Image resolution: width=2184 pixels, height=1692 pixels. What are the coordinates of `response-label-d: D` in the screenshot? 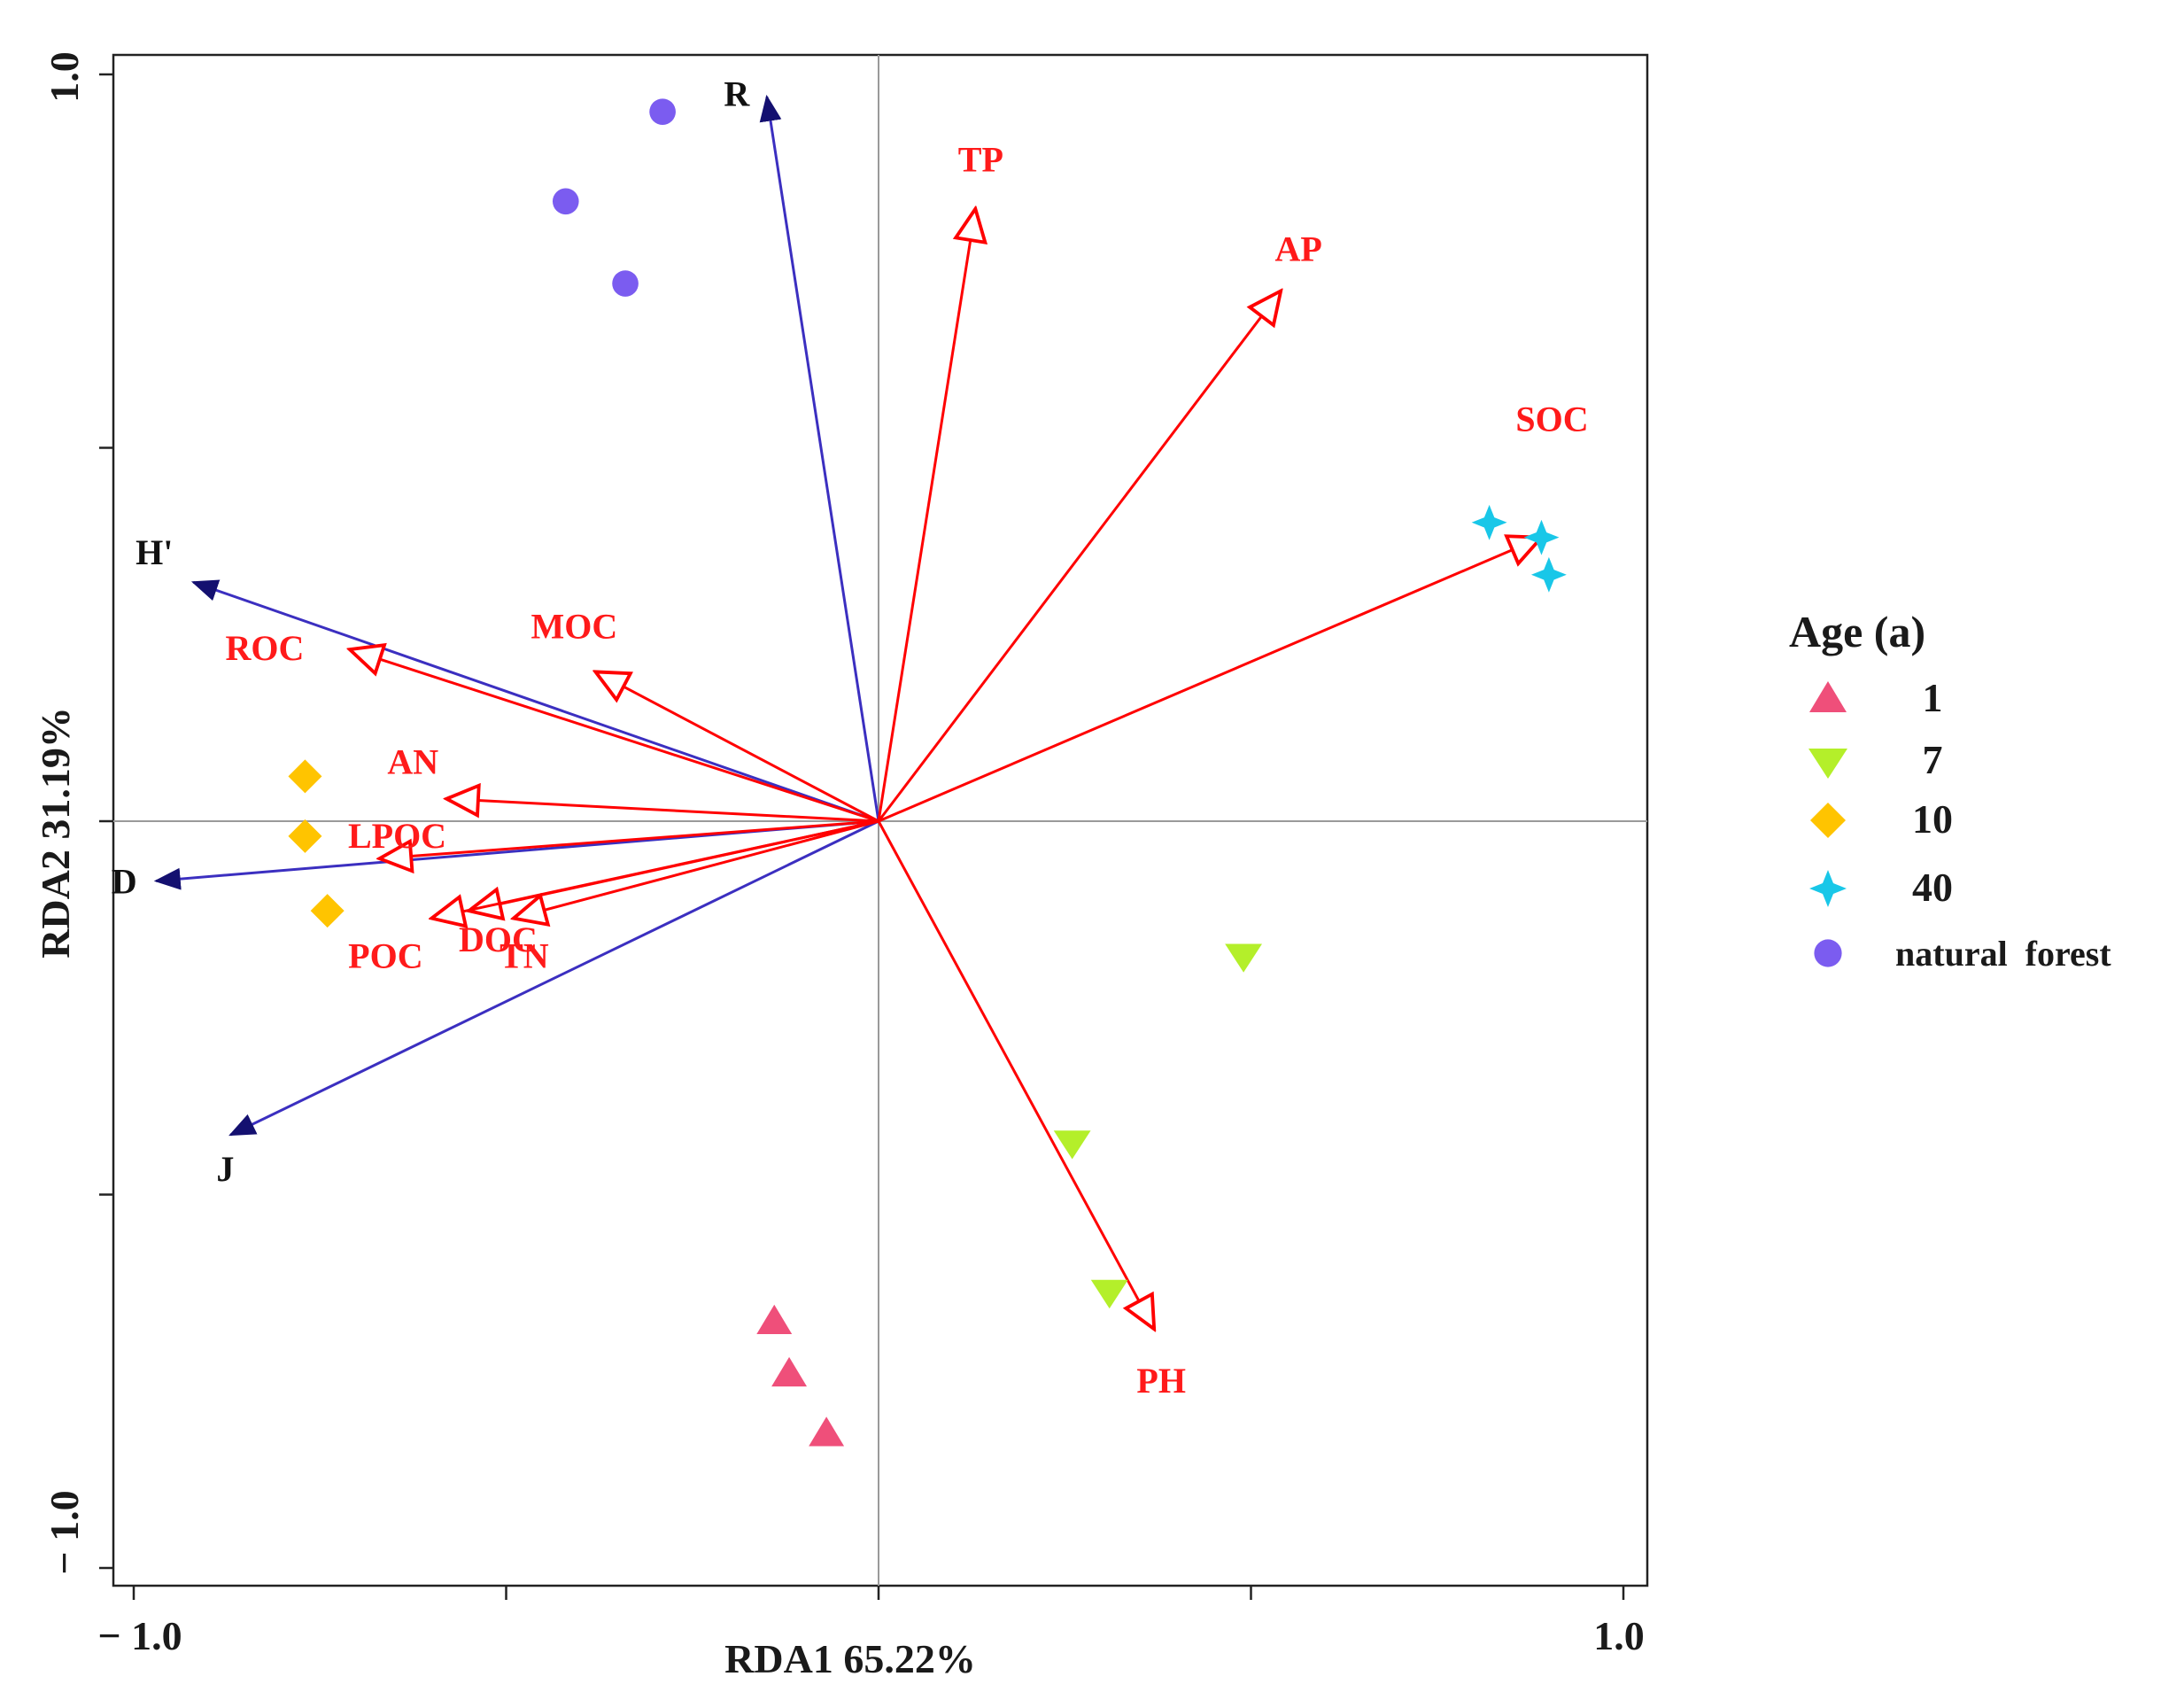 It's located at (125, 881).